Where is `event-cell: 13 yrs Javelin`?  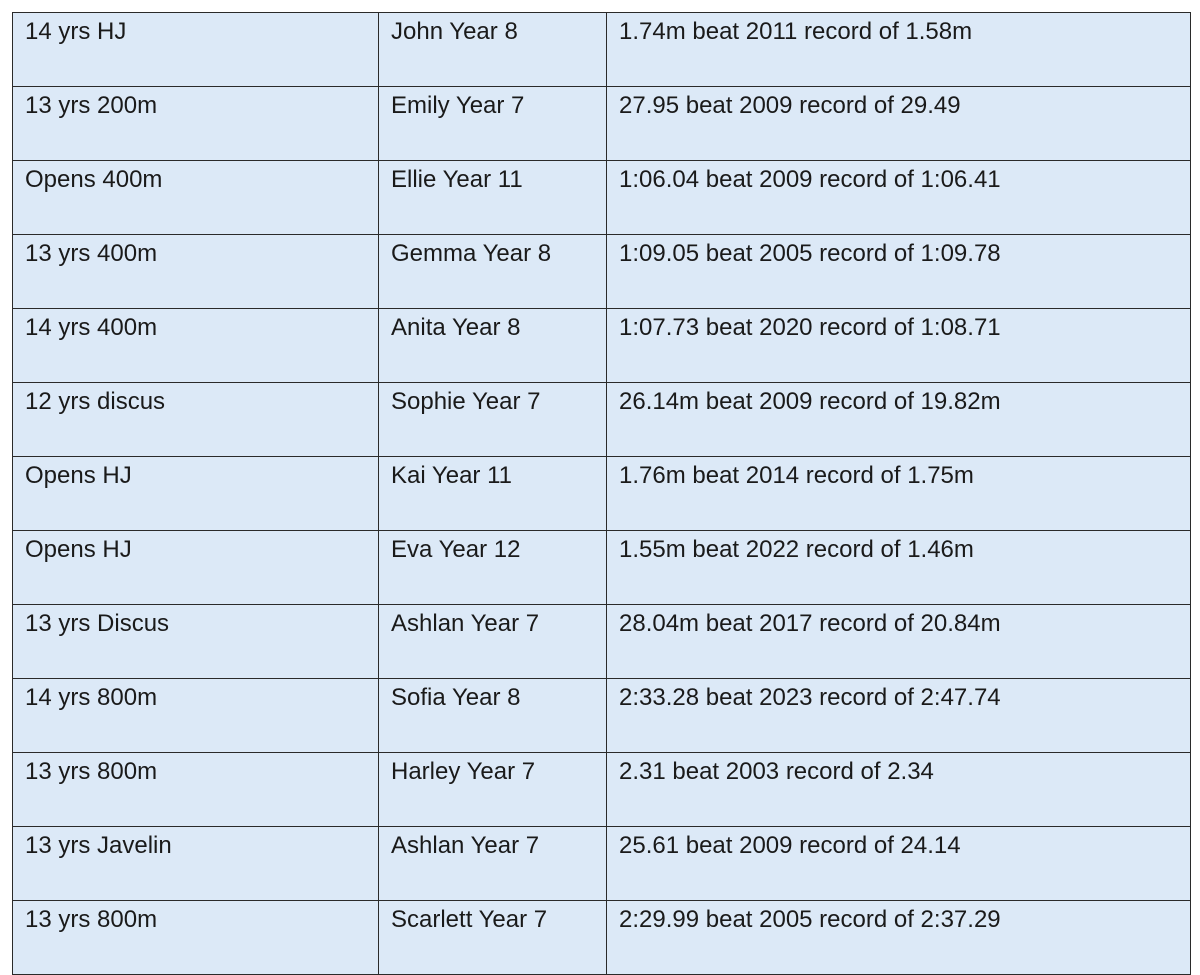
event-cell: 13 yrs Javelin is located at coordinates (195, 863).